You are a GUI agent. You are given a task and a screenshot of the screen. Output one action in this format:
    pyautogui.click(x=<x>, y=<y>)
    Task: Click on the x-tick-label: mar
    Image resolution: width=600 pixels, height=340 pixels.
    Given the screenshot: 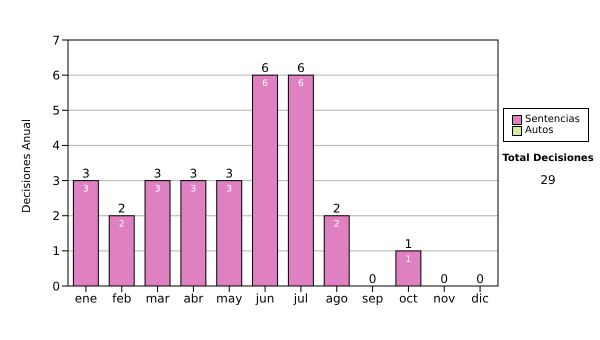 What is the action you would take?
    pyautogui.click(x=158, y=299)
    